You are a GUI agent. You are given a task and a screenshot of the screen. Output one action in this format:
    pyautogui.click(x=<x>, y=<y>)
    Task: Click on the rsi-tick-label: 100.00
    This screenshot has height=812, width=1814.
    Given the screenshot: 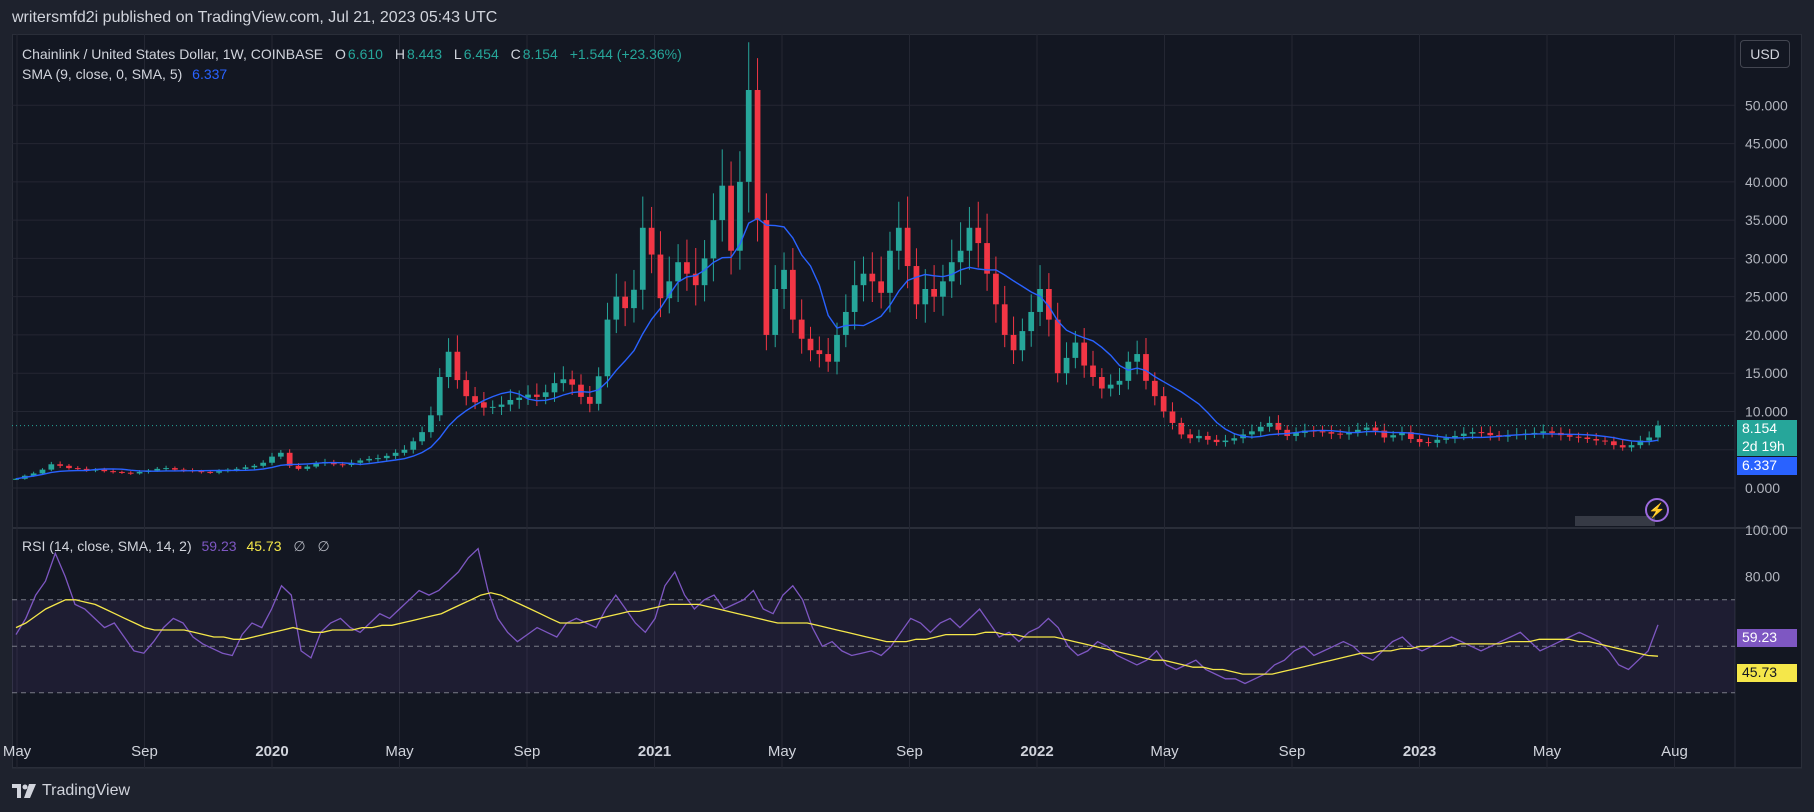 What is the action you would take?
    pyautogui.click(x=1766, y=530)
    